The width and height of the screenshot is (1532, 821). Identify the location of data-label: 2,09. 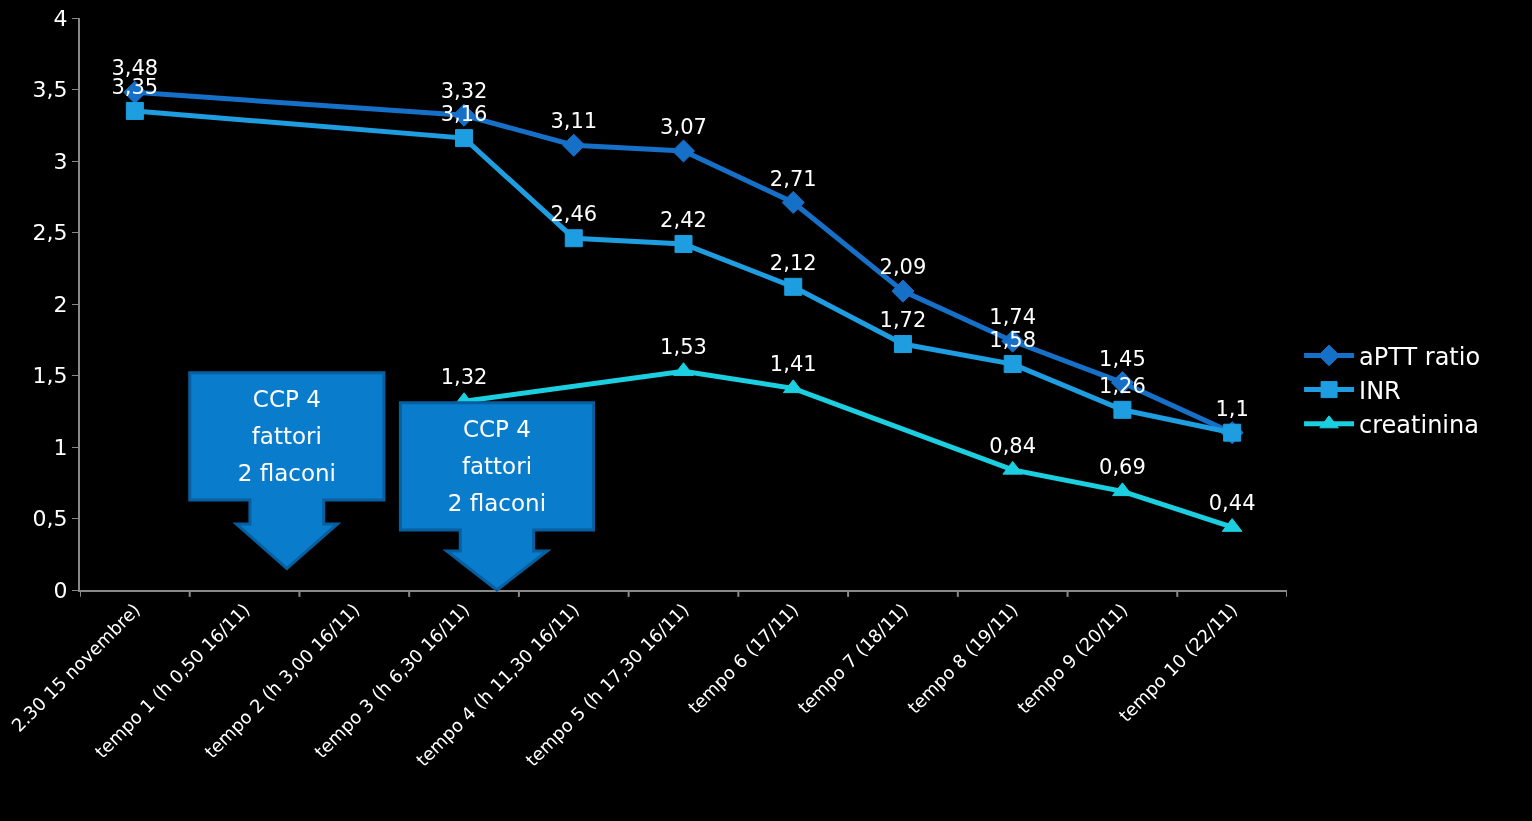
(903, 267).